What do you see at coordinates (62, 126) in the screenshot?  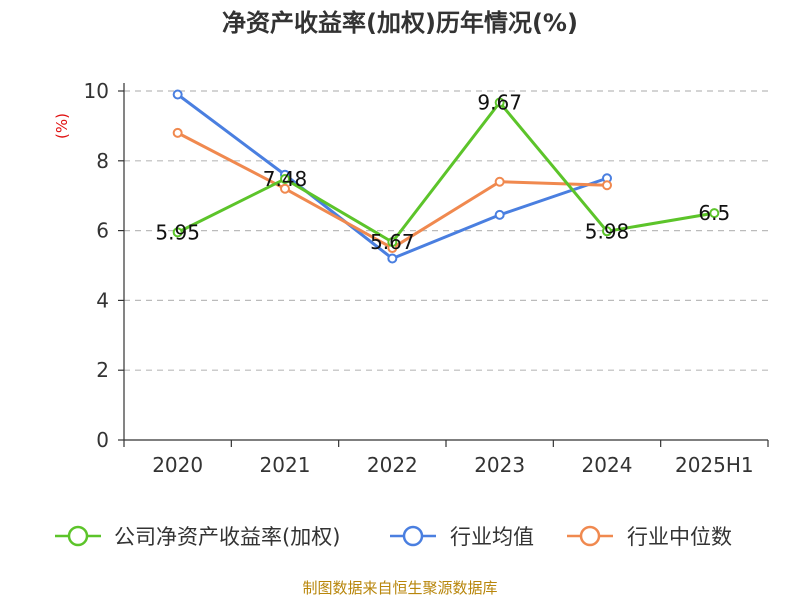 I see `y-axis-label: (%)` at bounding box center [62, 126].